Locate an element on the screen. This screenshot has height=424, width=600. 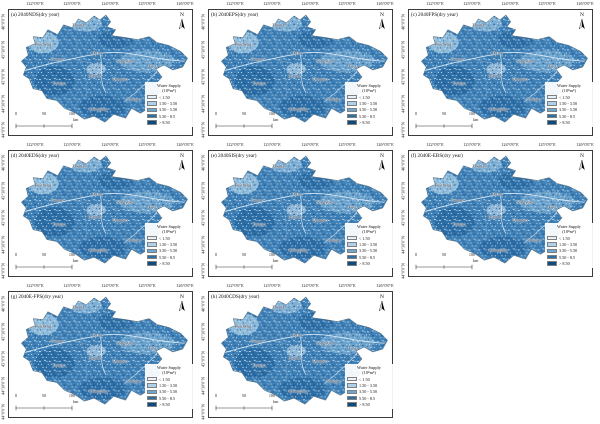
city-label-fuyu: Fuyu is located at coordinates (353, 348).